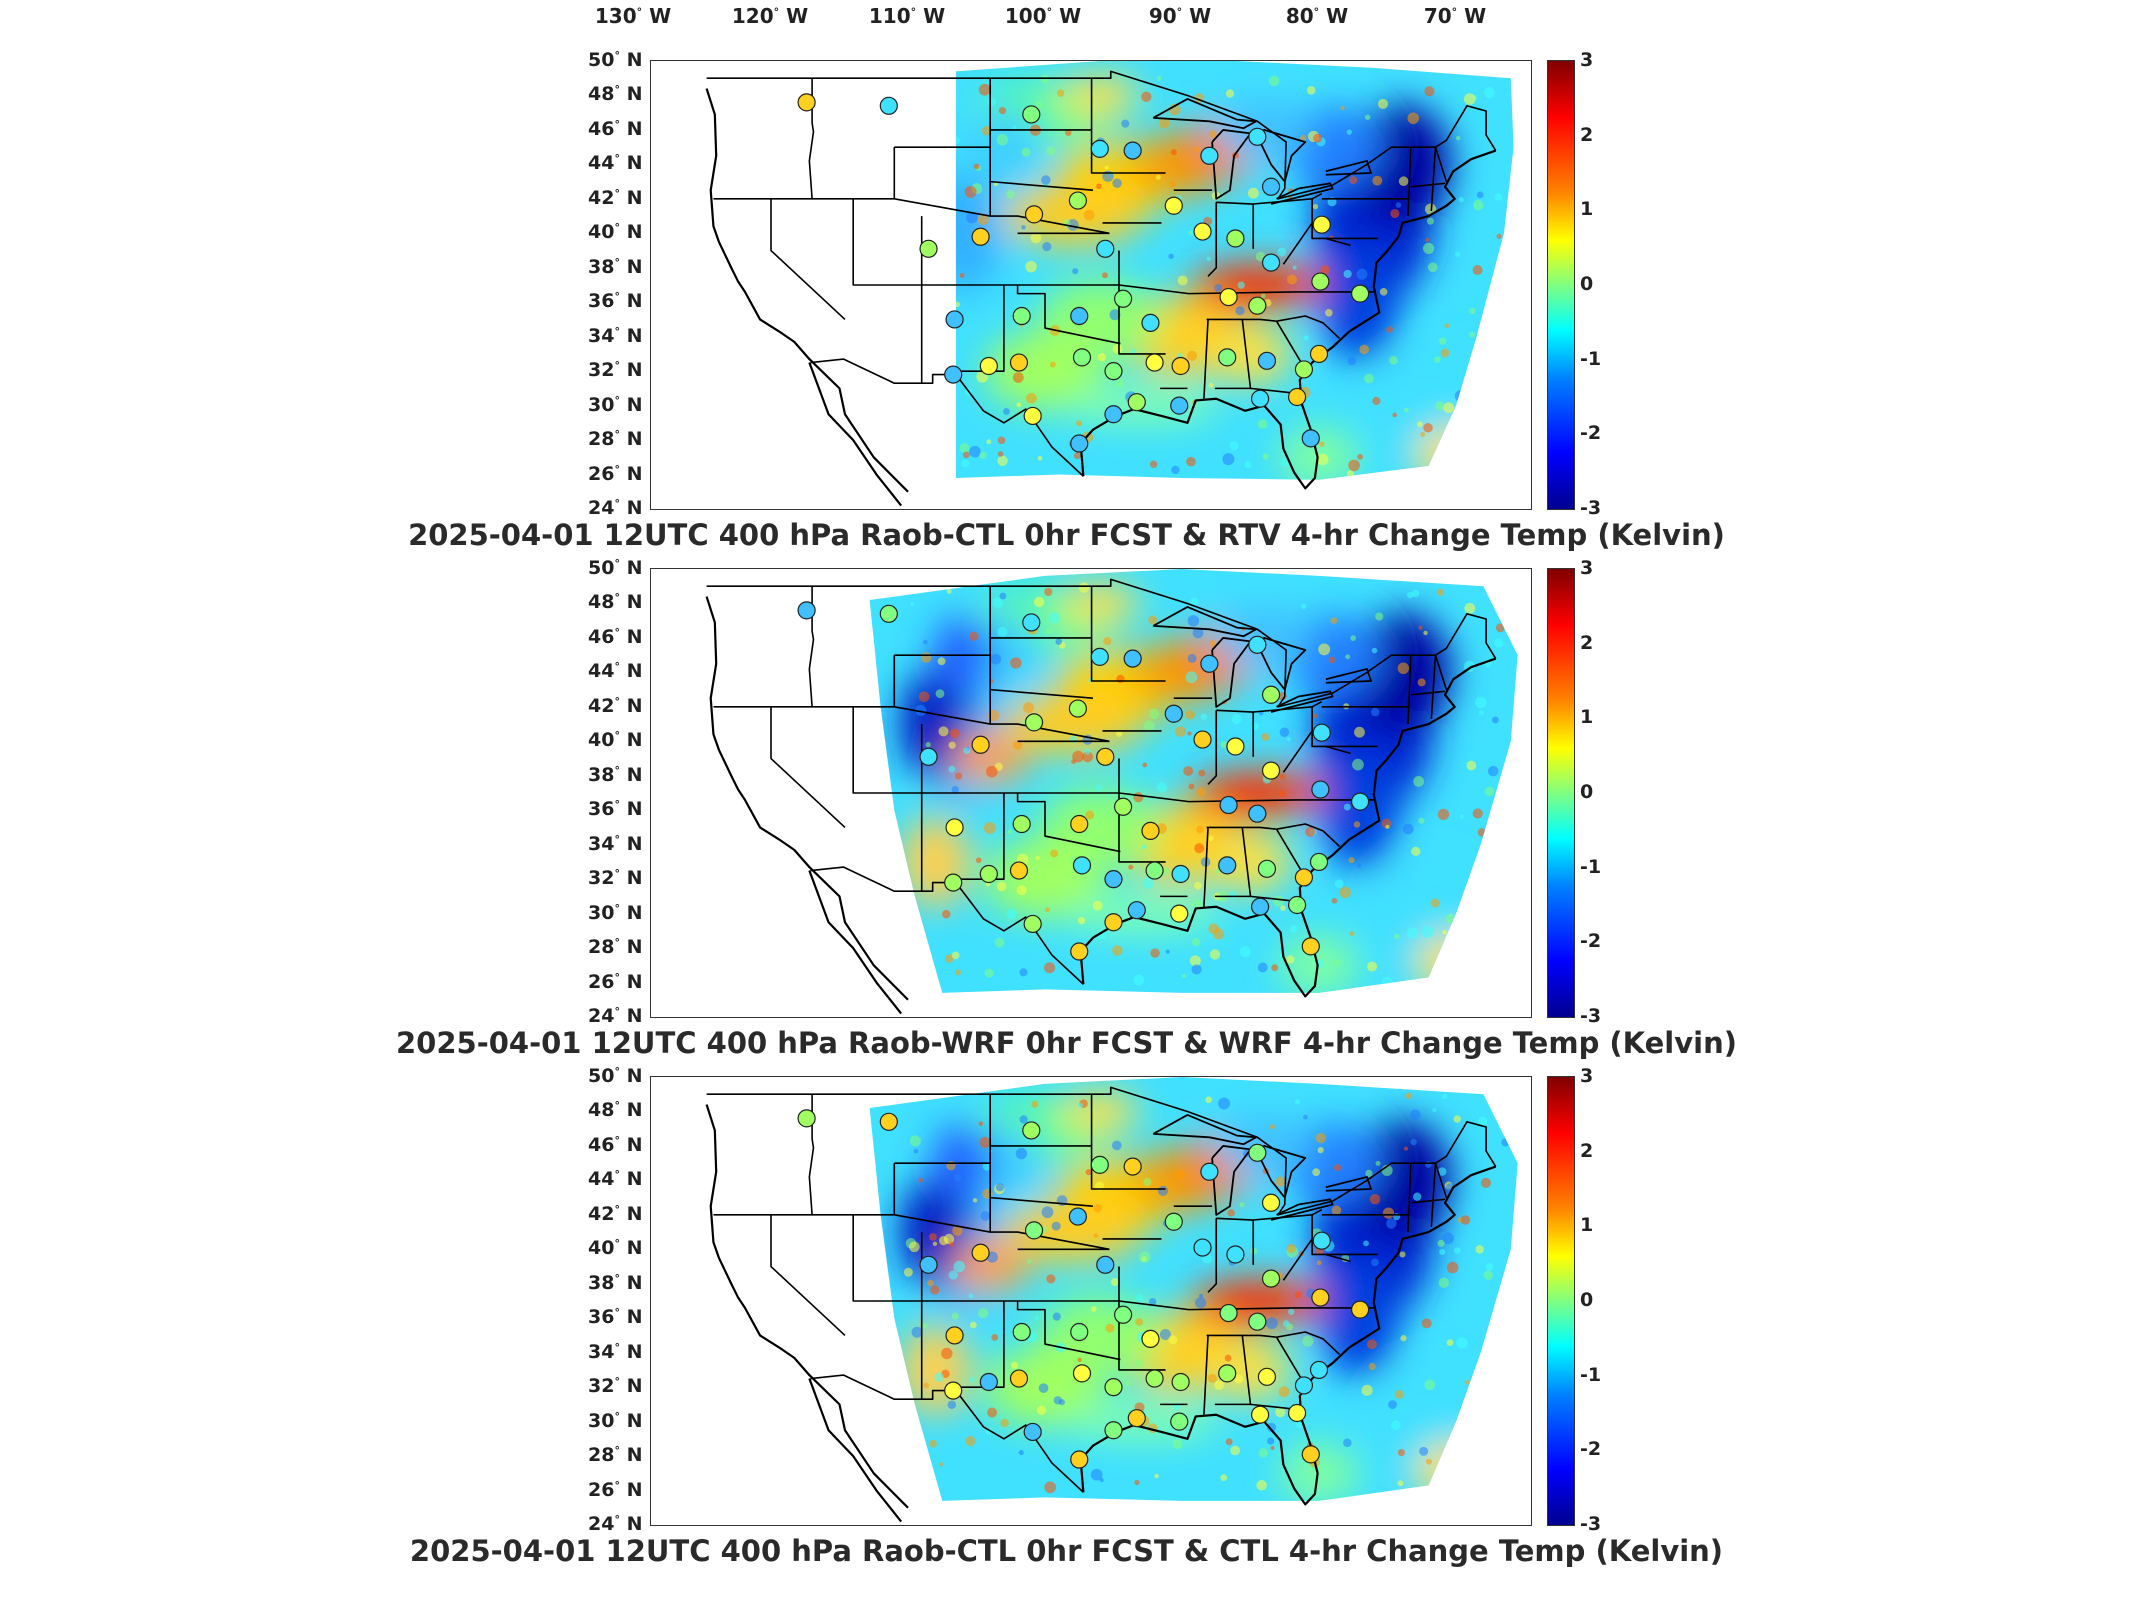 The height and width of the screenshot is (1600, 2133). Describe the element at coordinates (615, 266) in the screenshot. I see `lat-label-38N: 38° N` at that location.